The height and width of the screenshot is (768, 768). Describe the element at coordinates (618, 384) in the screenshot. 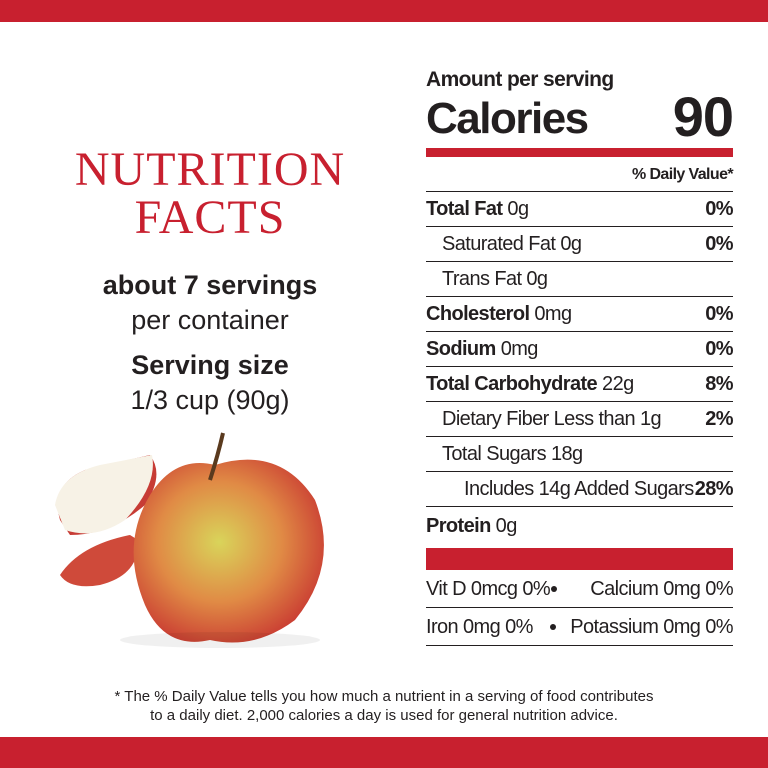

I see `nutrient-amount: 22g` at that location.